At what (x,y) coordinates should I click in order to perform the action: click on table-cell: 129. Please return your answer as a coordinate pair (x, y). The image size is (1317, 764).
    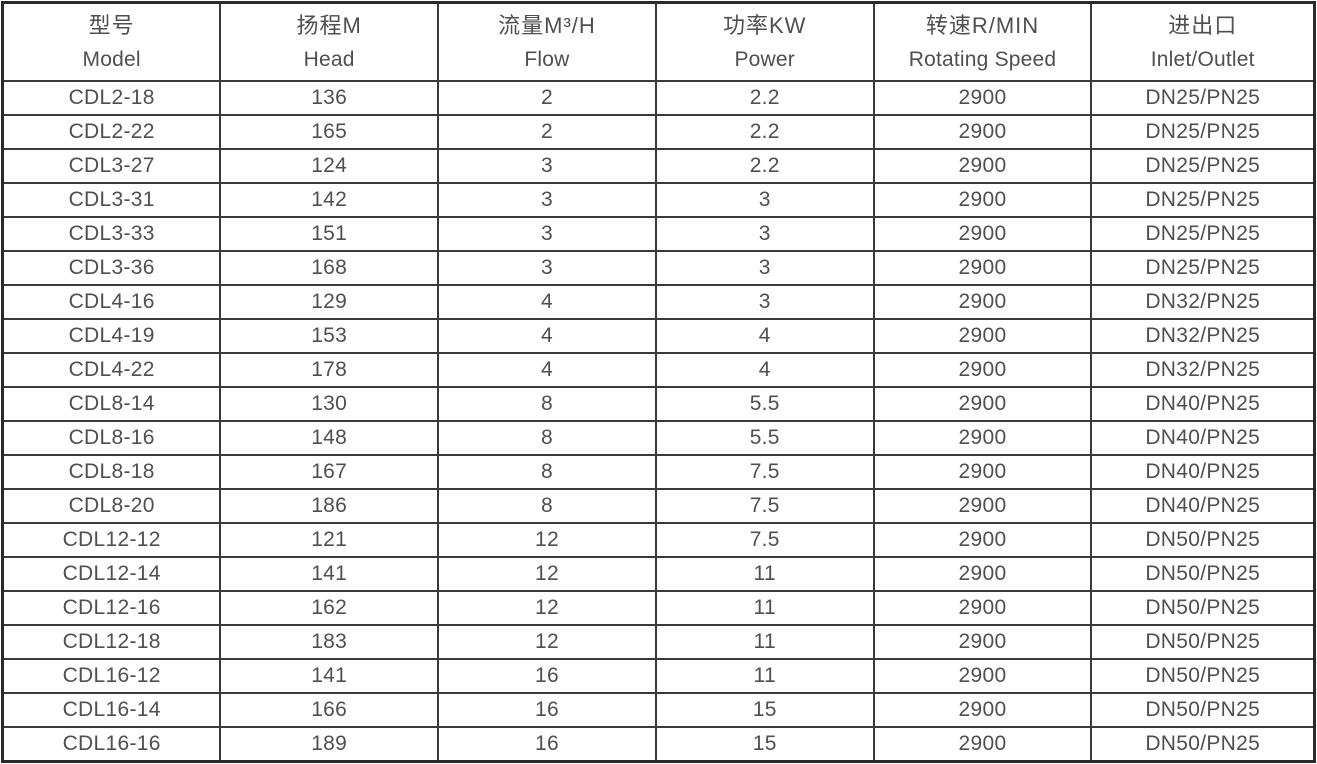
    Looking at the image, I should click on (329, 302).